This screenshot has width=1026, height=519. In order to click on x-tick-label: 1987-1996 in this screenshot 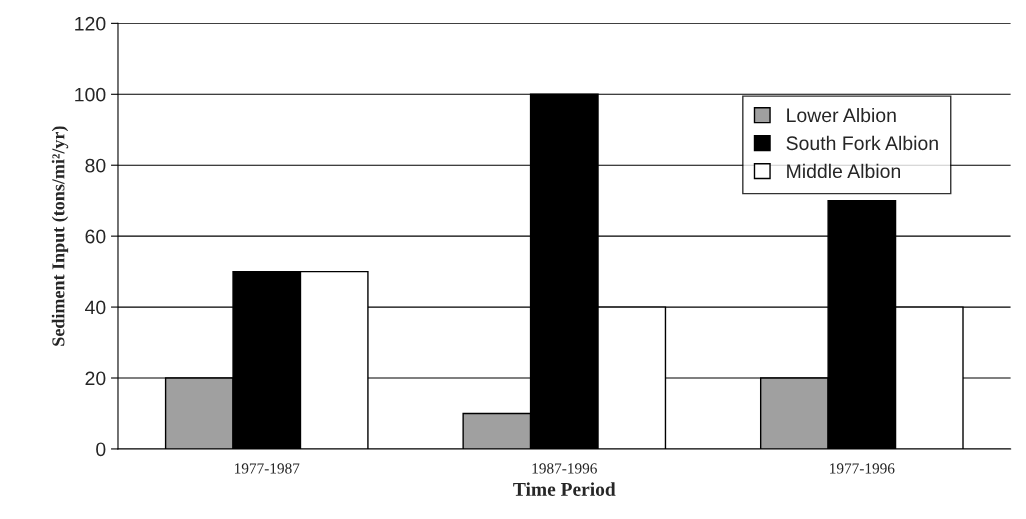, I will do `click(564, 468)`.